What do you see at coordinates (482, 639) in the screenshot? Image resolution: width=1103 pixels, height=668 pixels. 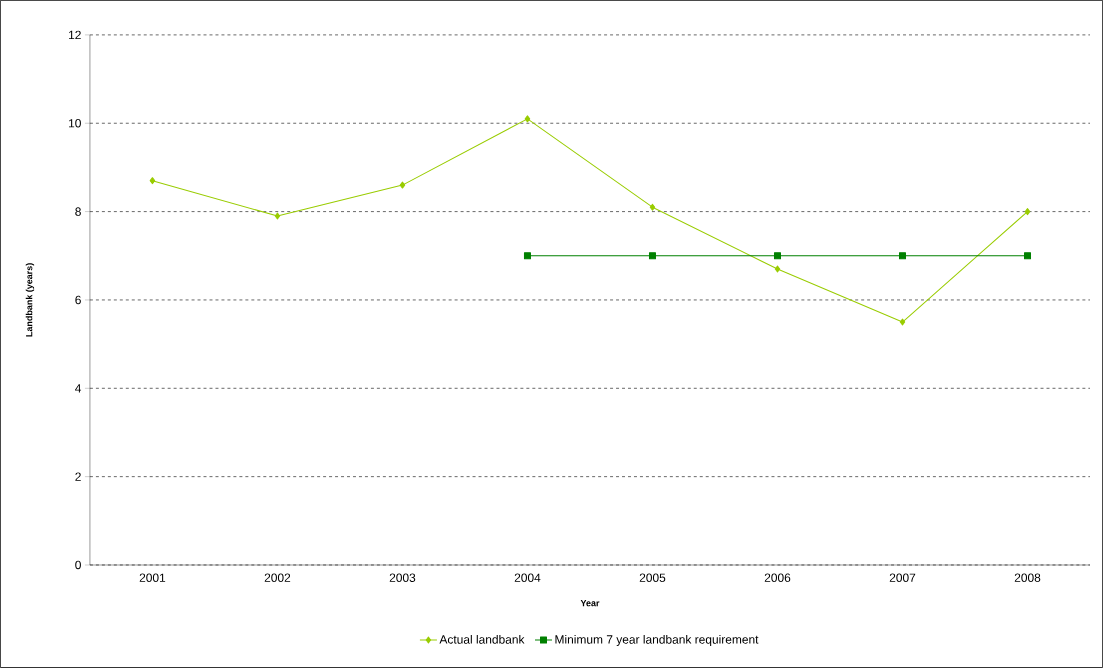 I see `legend-label: Actual landbank` at bounding box center [482, 639].